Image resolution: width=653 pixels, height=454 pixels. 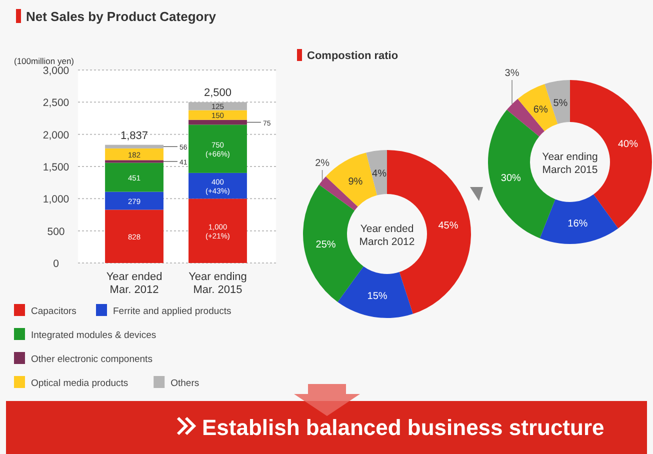 I want to click on legend-label: Optical media products, so click(x=79, y=383).